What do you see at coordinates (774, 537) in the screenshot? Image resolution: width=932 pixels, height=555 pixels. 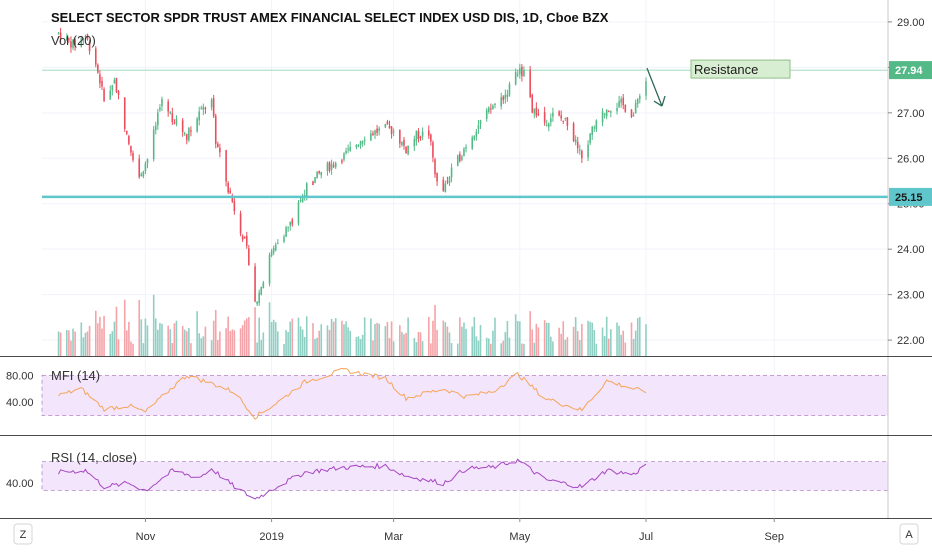 I see `time-tick-label-5: Sep` at bounding box center [774, 537].